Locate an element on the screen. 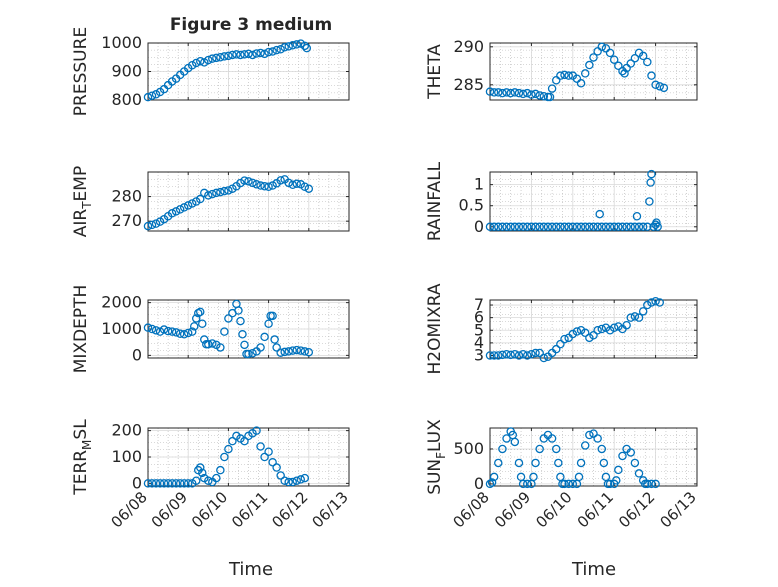  y-tick-label: 800 is located at coordinates (126, 99).